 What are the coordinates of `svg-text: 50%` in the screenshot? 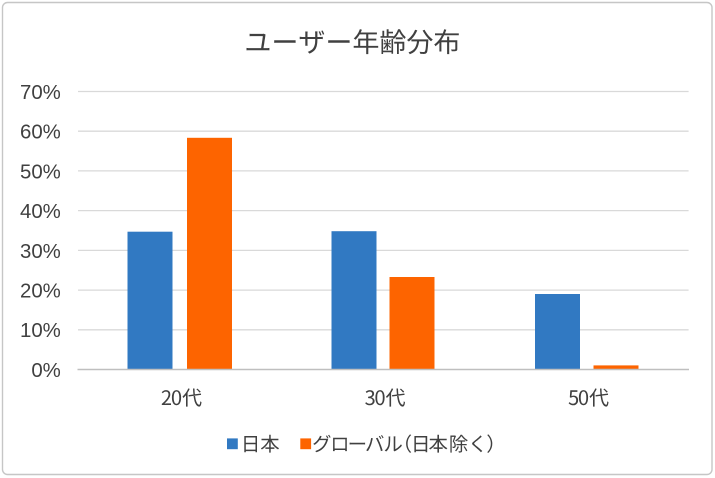 It's located at (40, 172).